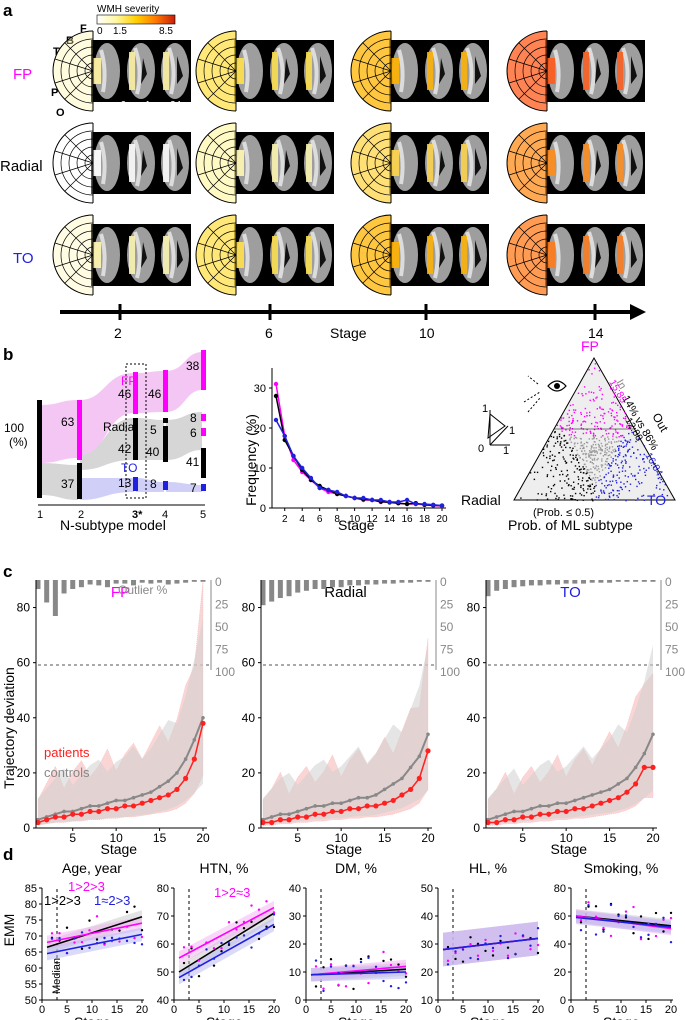  Describe the element at coordinates (141, 71) in the screenshot. I see `brain-slices` at that location.